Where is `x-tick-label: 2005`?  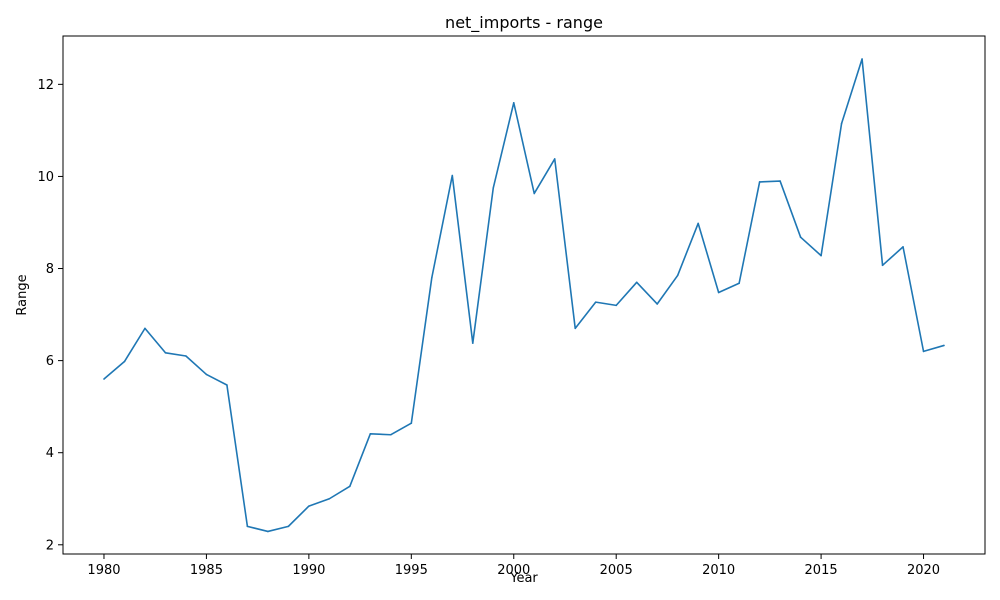 x-tick-label: 2005 is located at coordinates (616, 570).